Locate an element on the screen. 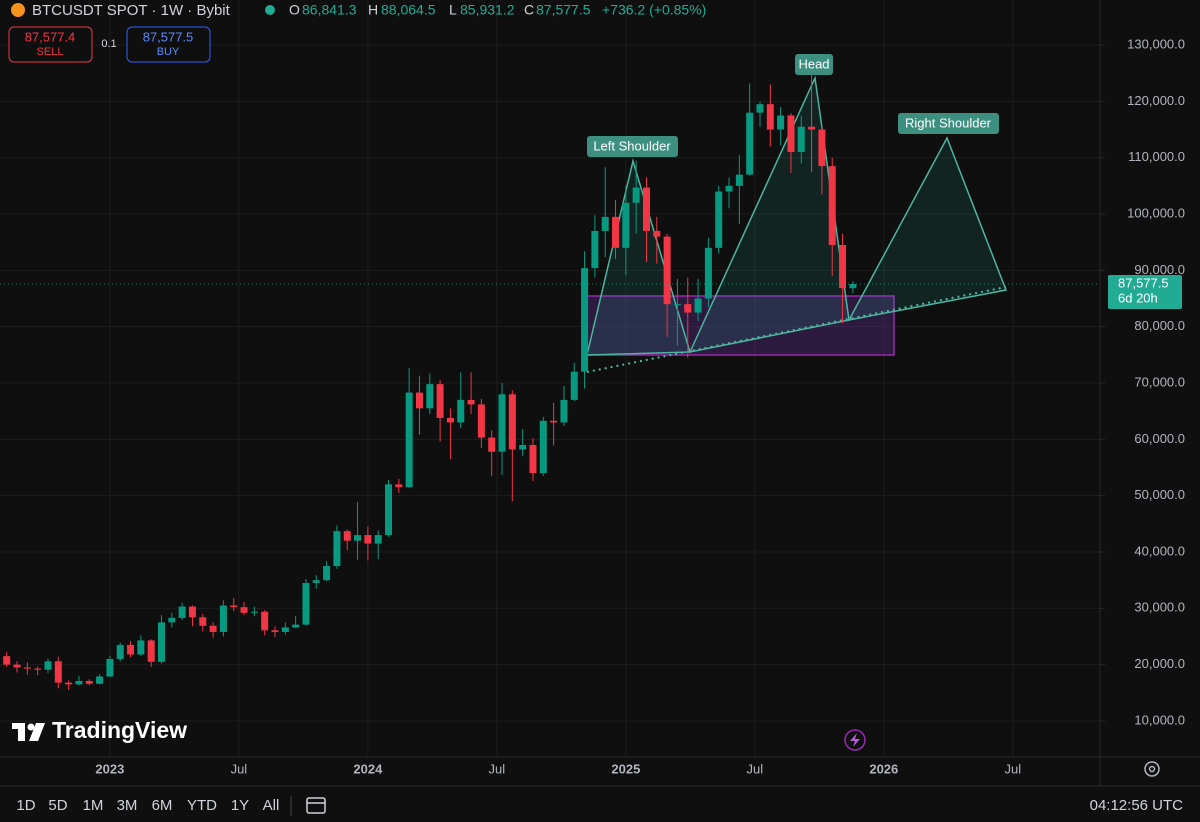 The height and width of the screenshot is (822, 1200). date-range-icon is located at coordinates (316, 805).